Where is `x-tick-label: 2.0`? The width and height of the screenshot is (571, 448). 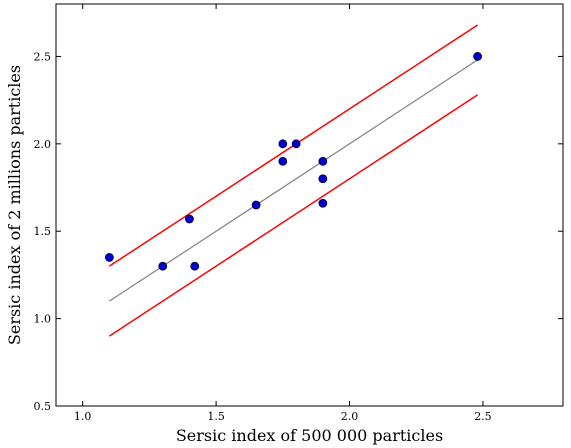 x-tick-label: 2.0 is located at coordinates (350, 416).